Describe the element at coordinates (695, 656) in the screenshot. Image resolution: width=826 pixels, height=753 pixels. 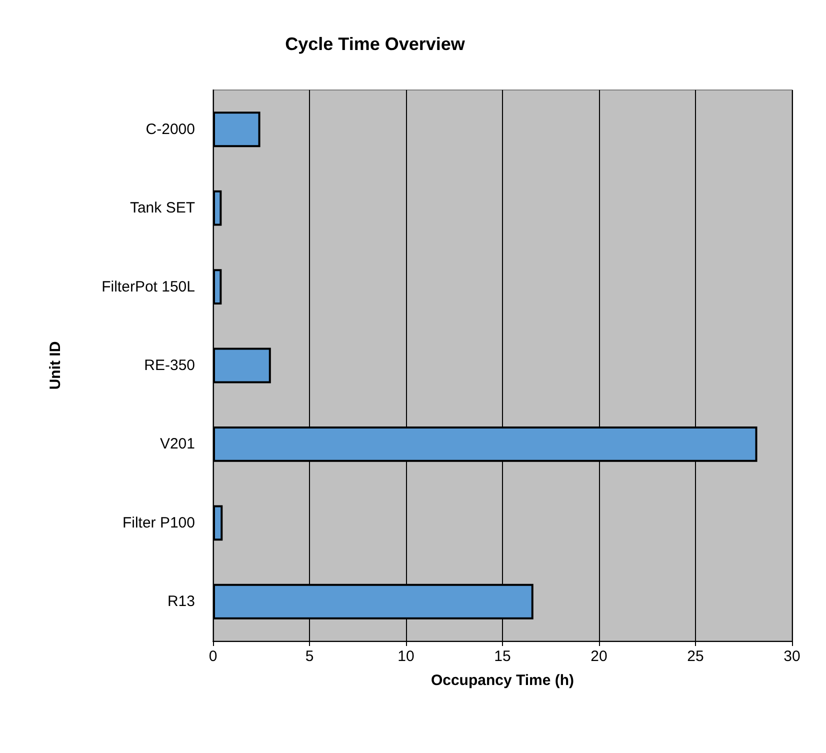
I see `x-tick-label: 25` at that location.